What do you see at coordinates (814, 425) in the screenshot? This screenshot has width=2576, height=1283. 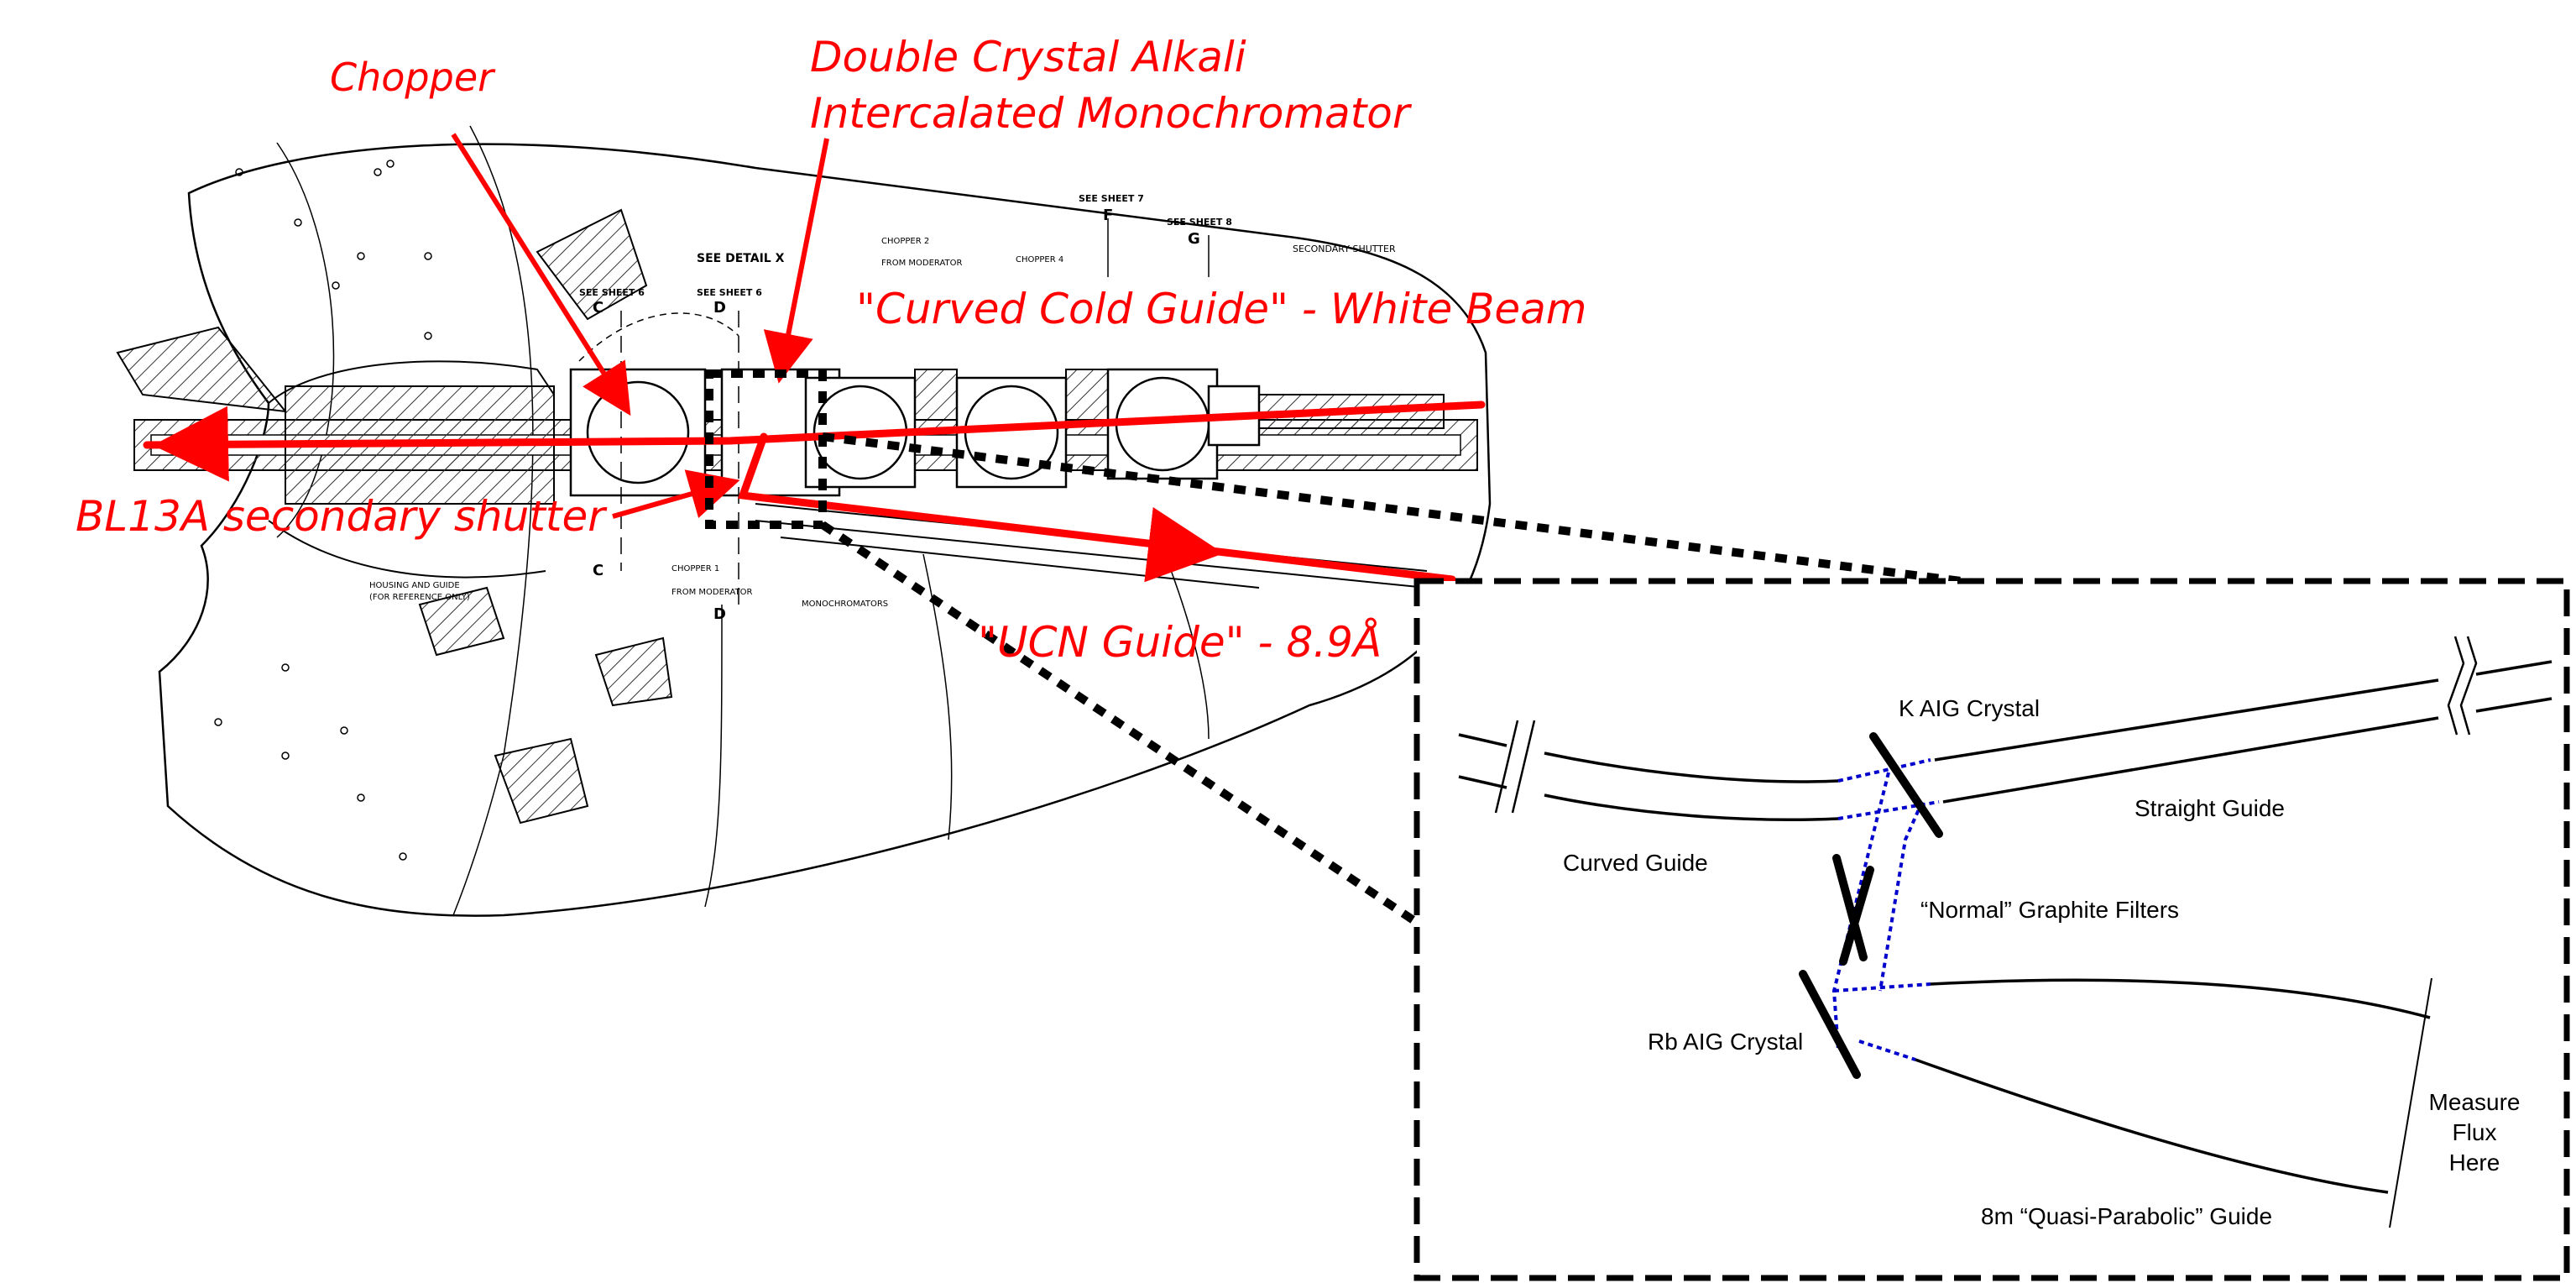 I see `white-beam-line` at bounding box center [814, 425].